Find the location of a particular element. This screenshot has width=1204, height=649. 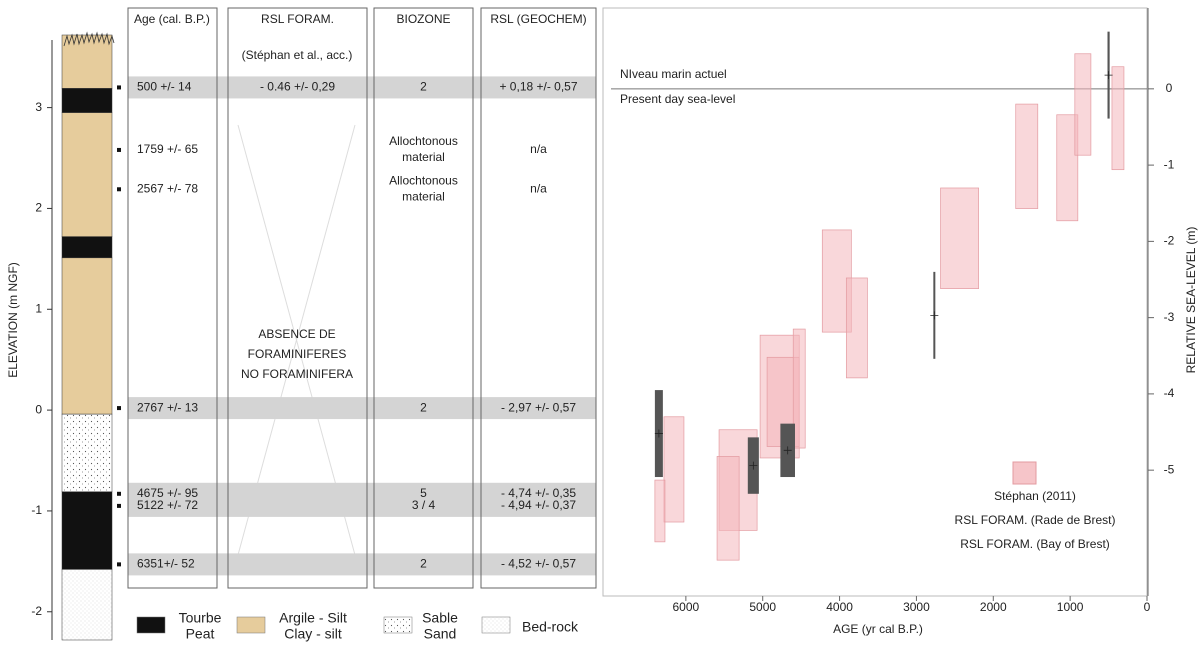

reference-label: Present day sea-level is located at coordinates (677, 99).